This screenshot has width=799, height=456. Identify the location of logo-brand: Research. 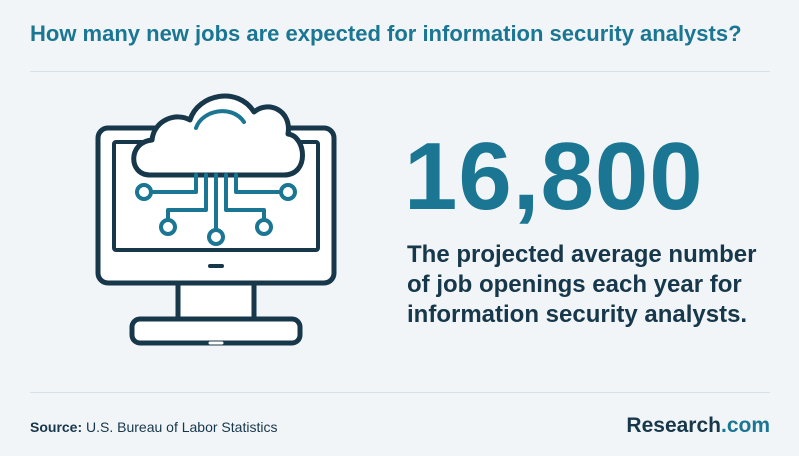
(673, 425).